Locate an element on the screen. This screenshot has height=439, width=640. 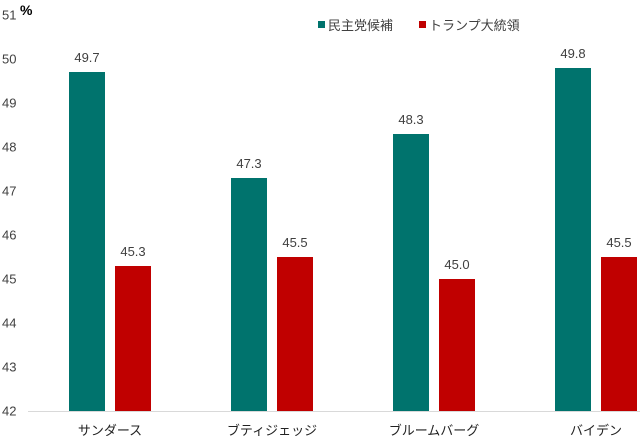
y-tick-label: 44 is located at coordinates (9, 323).